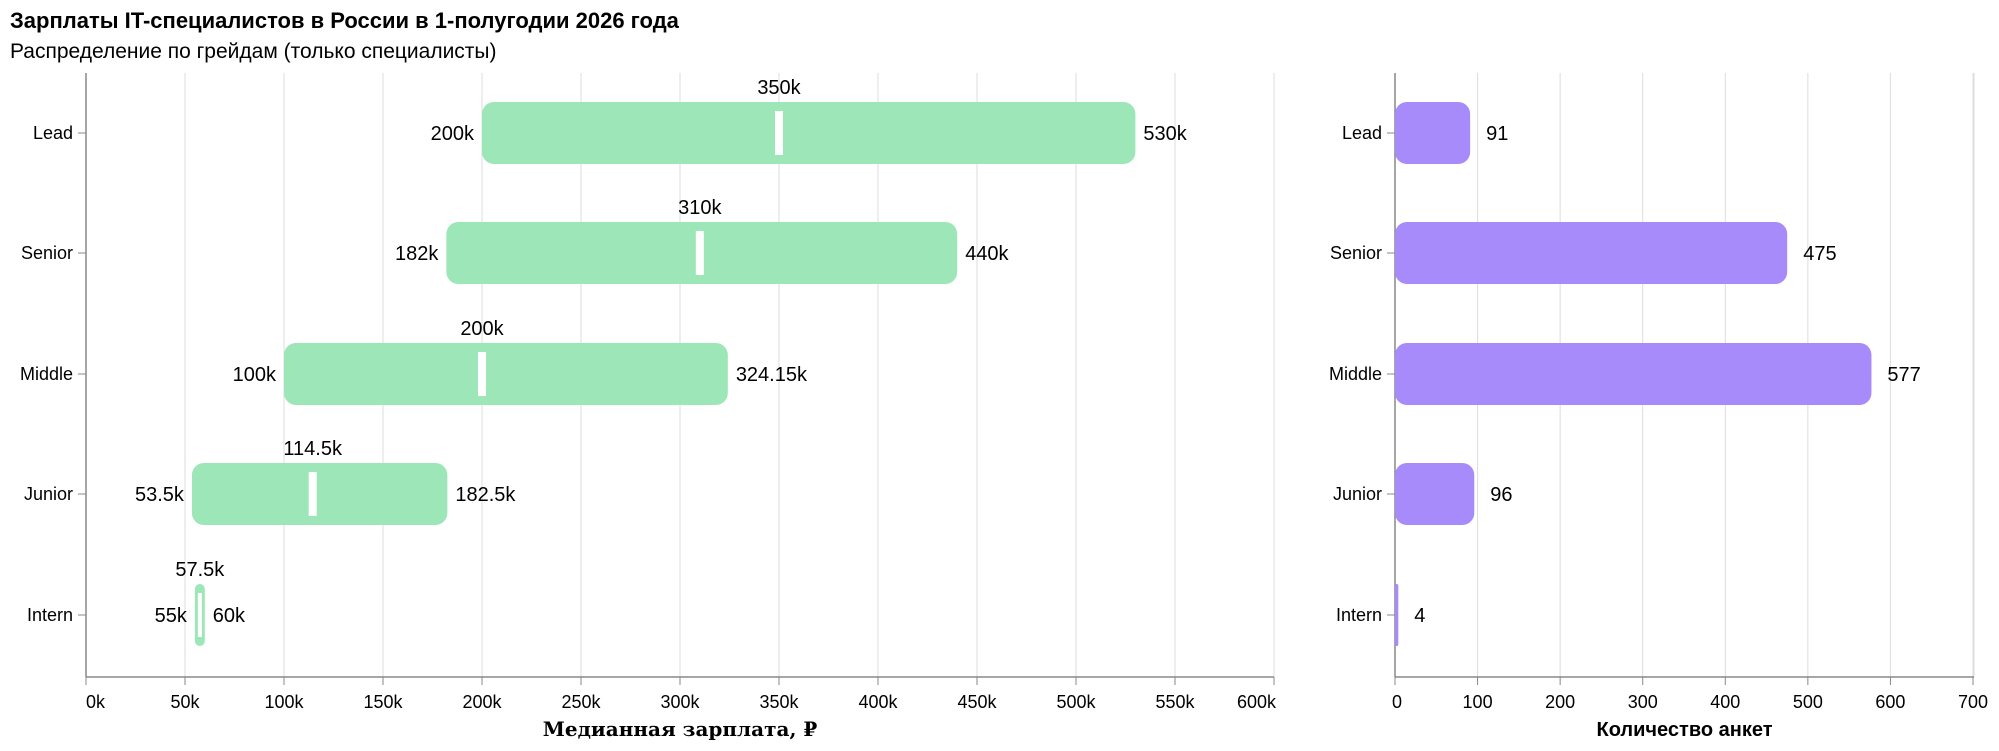  Describe the element at coordinates (383, 702) in the screenshot. I see `x-tick-label: 150k` at that location.